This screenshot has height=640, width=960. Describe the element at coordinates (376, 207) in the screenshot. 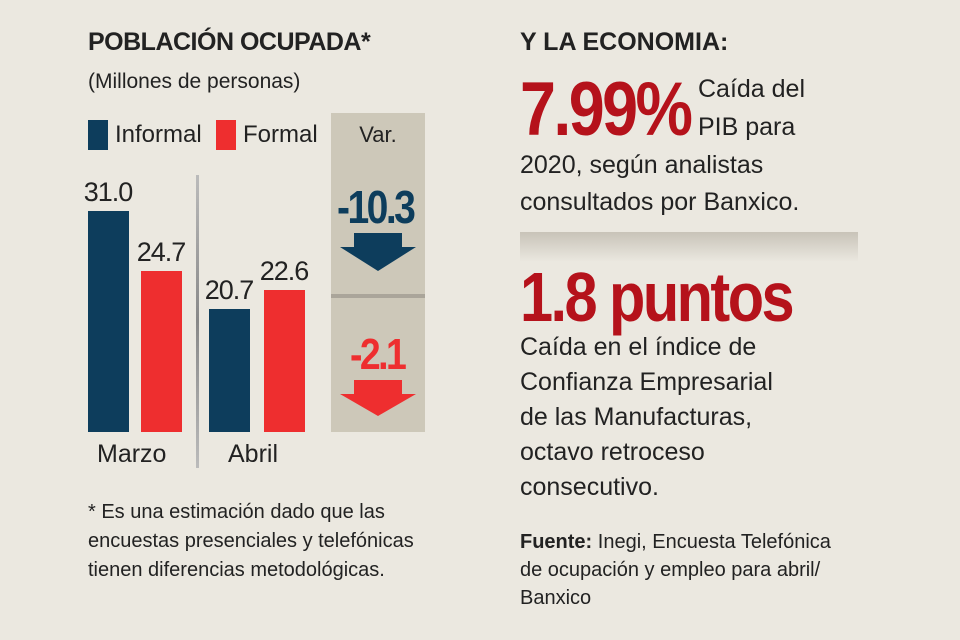

I see `variation-informal: -10.3` at that location.